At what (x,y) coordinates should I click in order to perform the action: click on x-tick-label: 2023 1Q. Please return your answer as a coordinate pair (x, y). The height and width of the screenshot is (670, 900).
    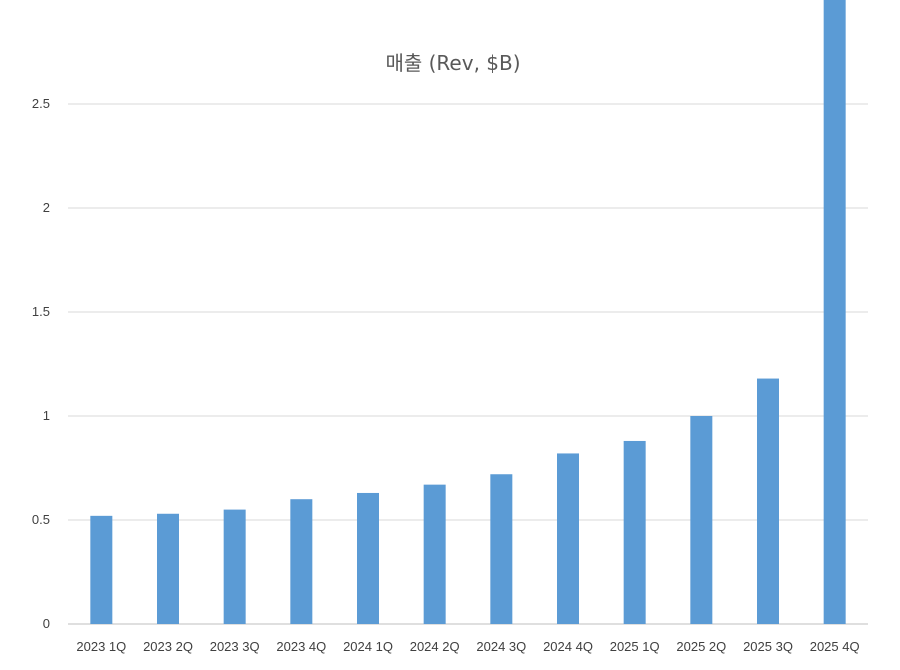
    Looking at the image, I should click on (101, 646).